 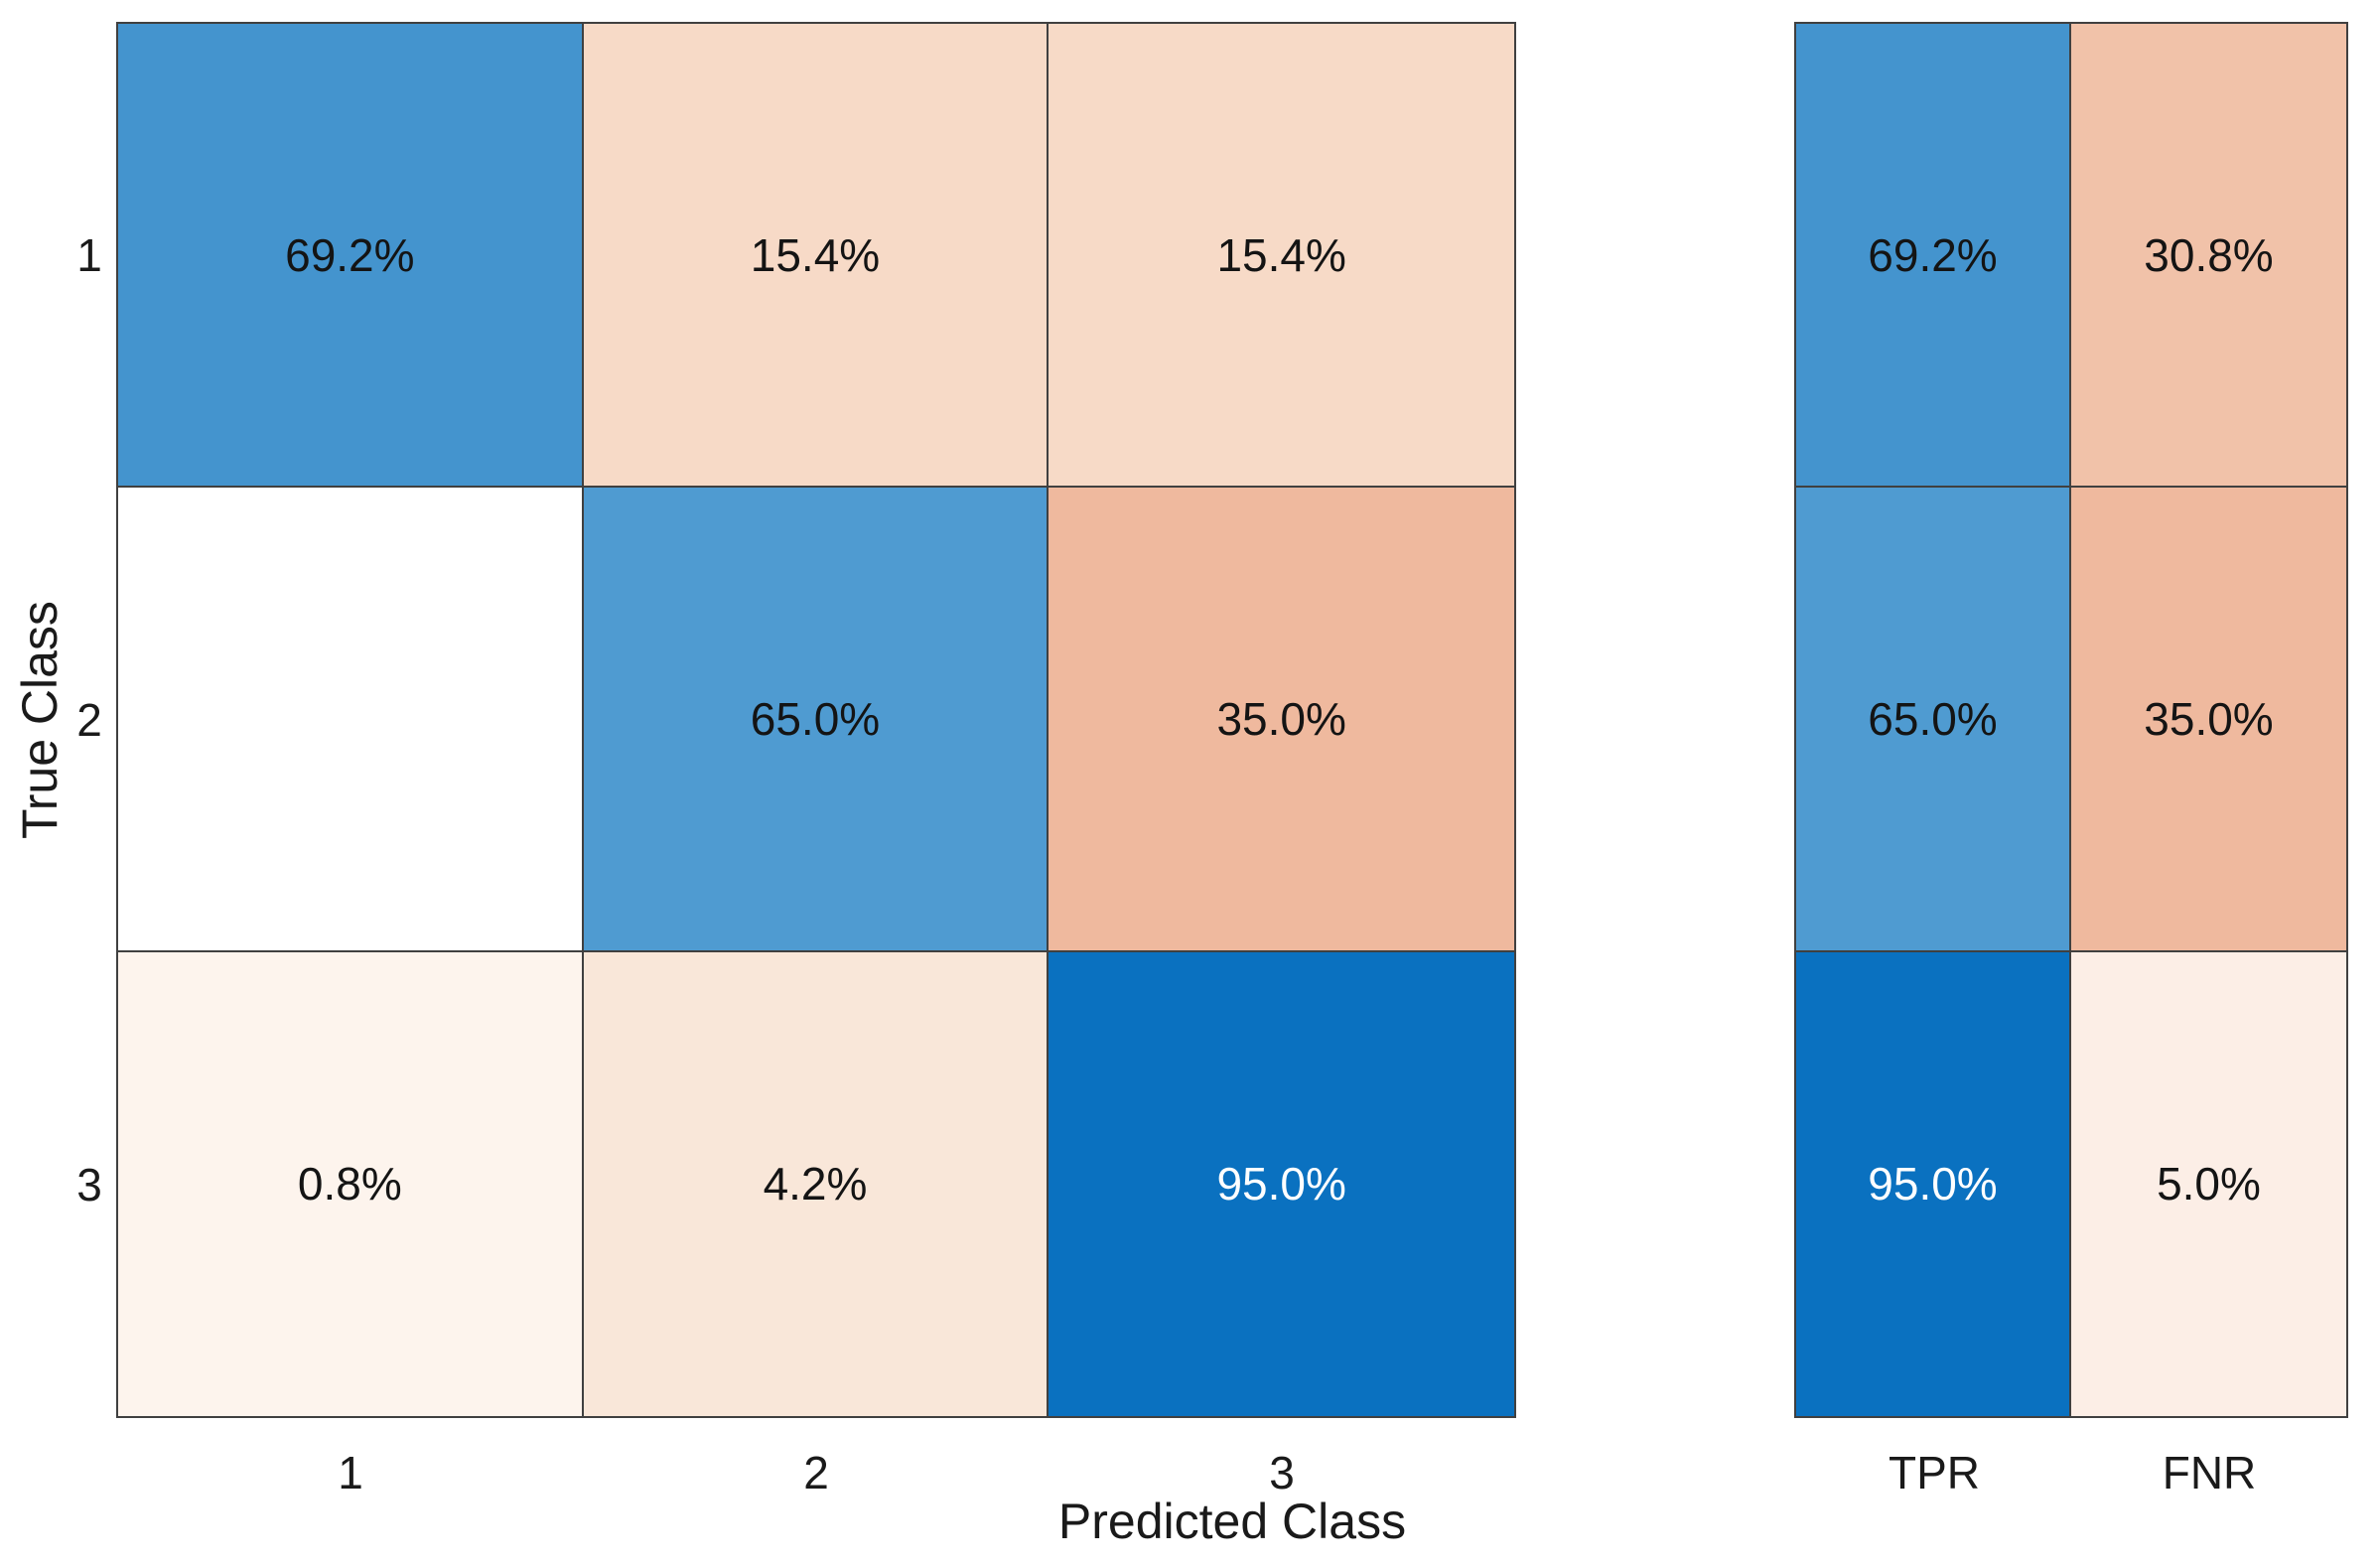 What do you see at coordinates (816, 256) in the screenshot?
I see `matrix-cell-r1c2: 15.4%` at bounding box center [816, 256].